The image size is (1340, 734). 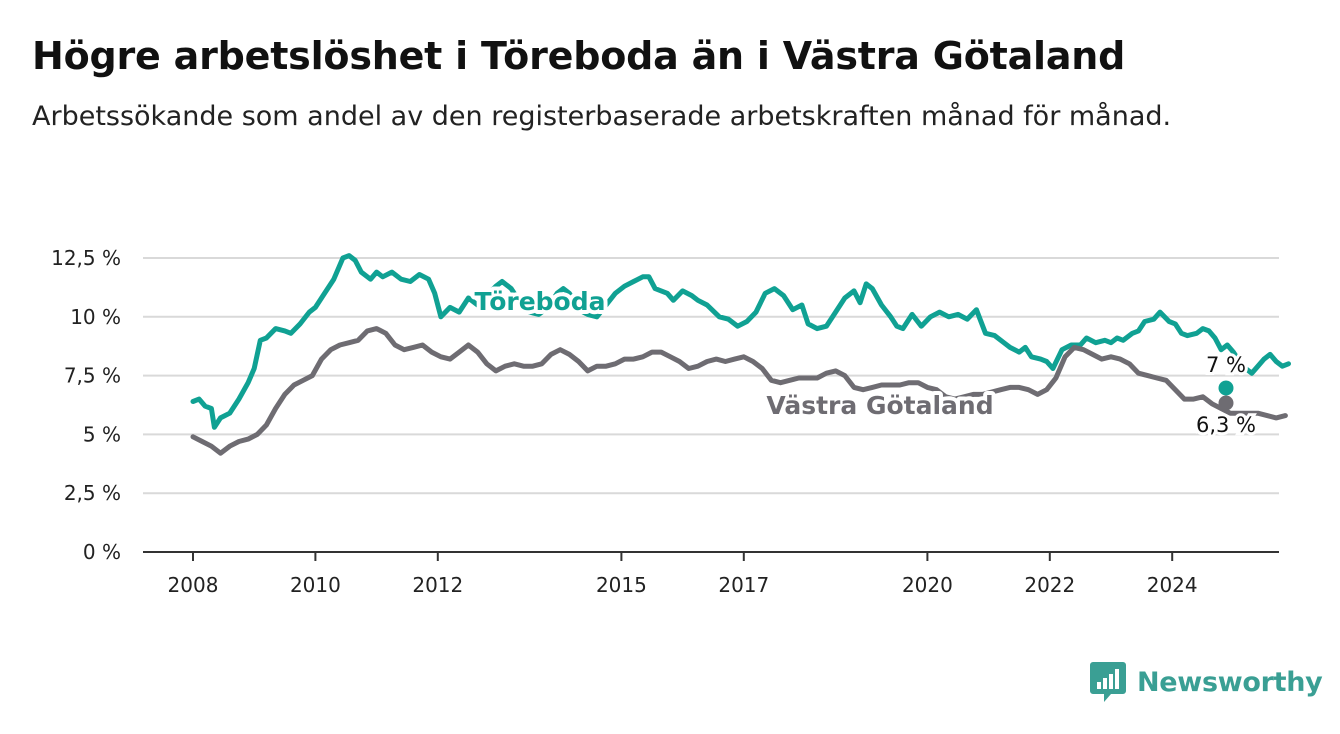 What do you see at coordinates (86, 405) in the screenshot?
I see `y-axis-ticks: 0 % 2,5 % 5 % 7,5 % 10 % 12,5 %` at bounding box center [86, 405].